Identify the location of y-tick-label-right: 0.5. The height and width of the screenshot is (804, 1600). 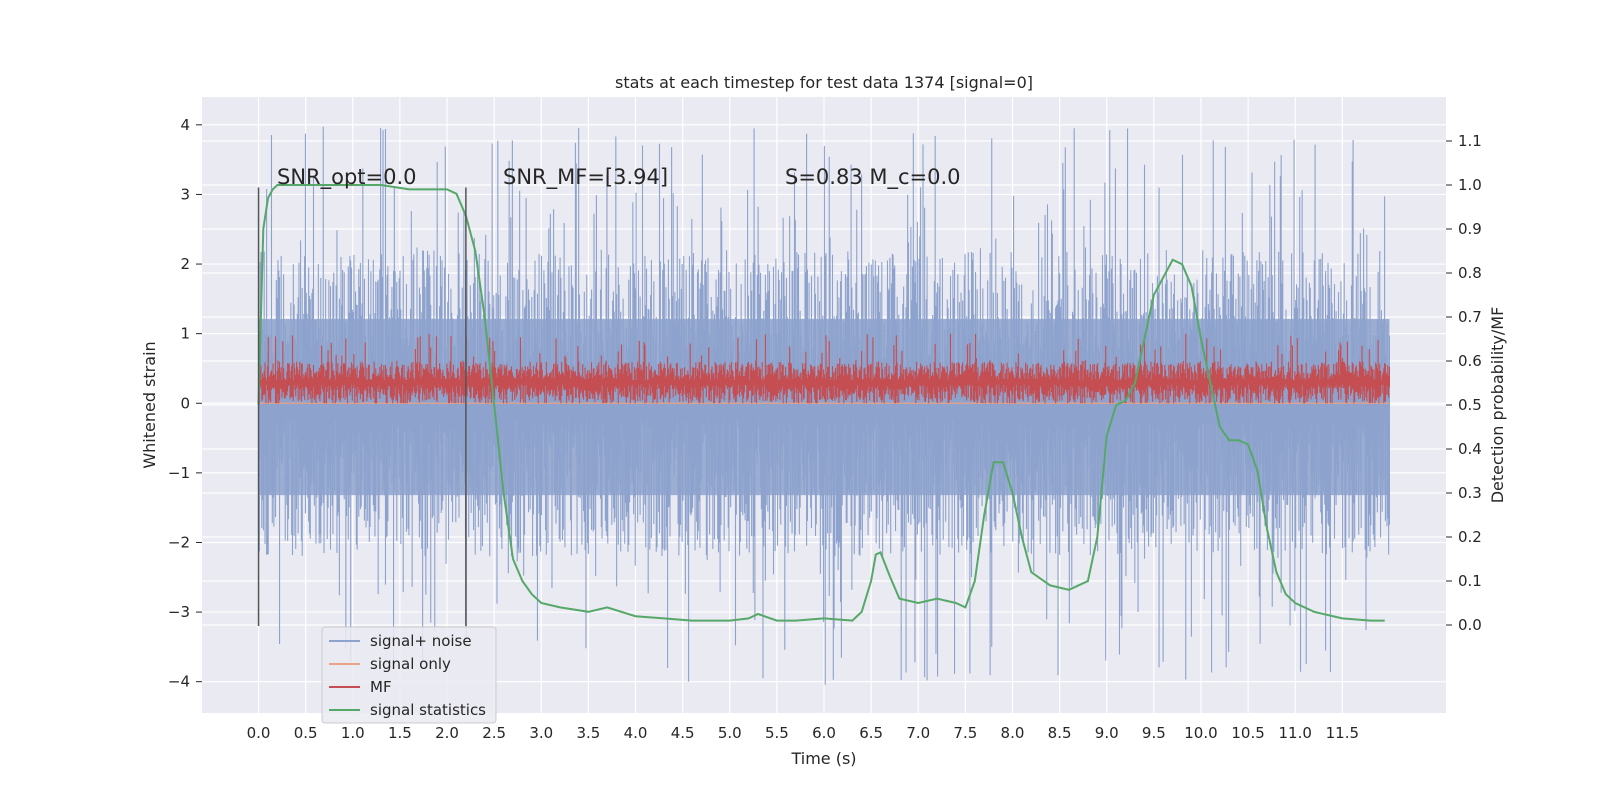
(1470, 405).